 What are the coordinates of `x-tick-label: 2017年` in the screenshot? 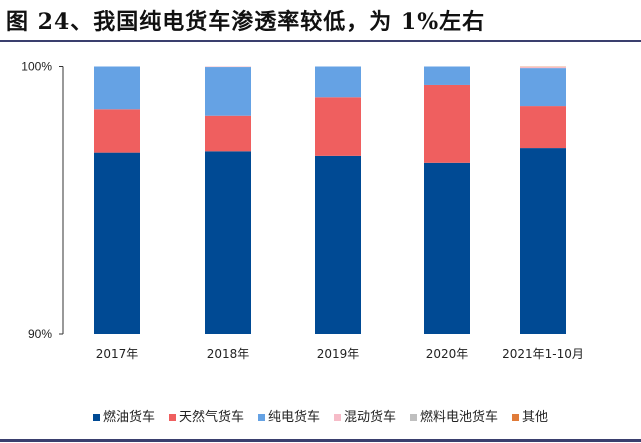 It's located at (117, 354).